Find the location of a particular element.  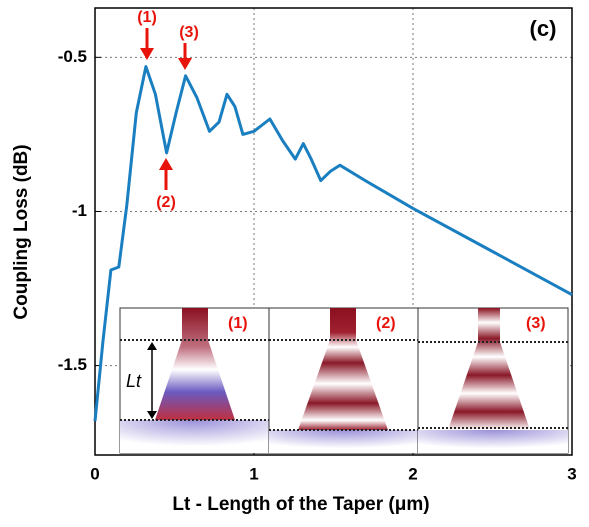

panel-label: (c) is located at coordinates (543, 28).